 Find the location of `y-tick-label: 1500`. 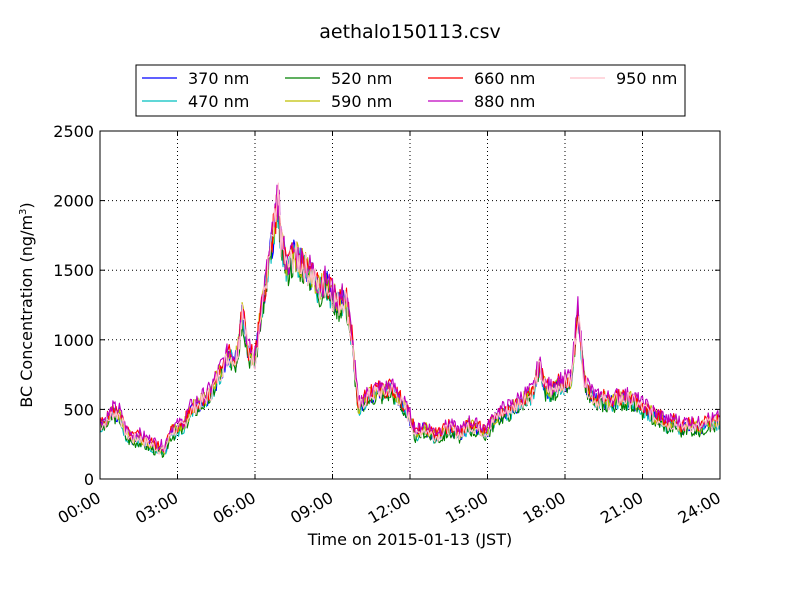

y-tick-label: 1500 is located at coordinates (73, 270).